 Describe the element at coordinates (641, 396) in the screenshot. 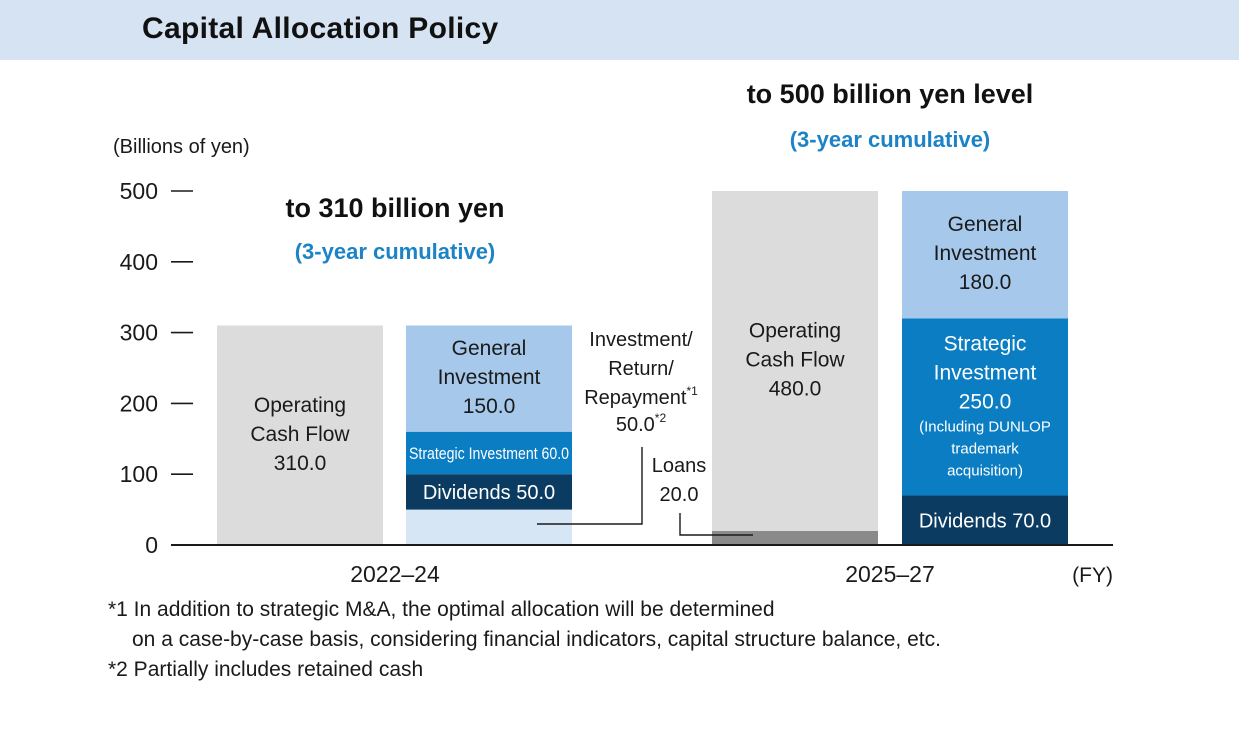

I see `annotation-investment-text: Repayment*1` at that location.